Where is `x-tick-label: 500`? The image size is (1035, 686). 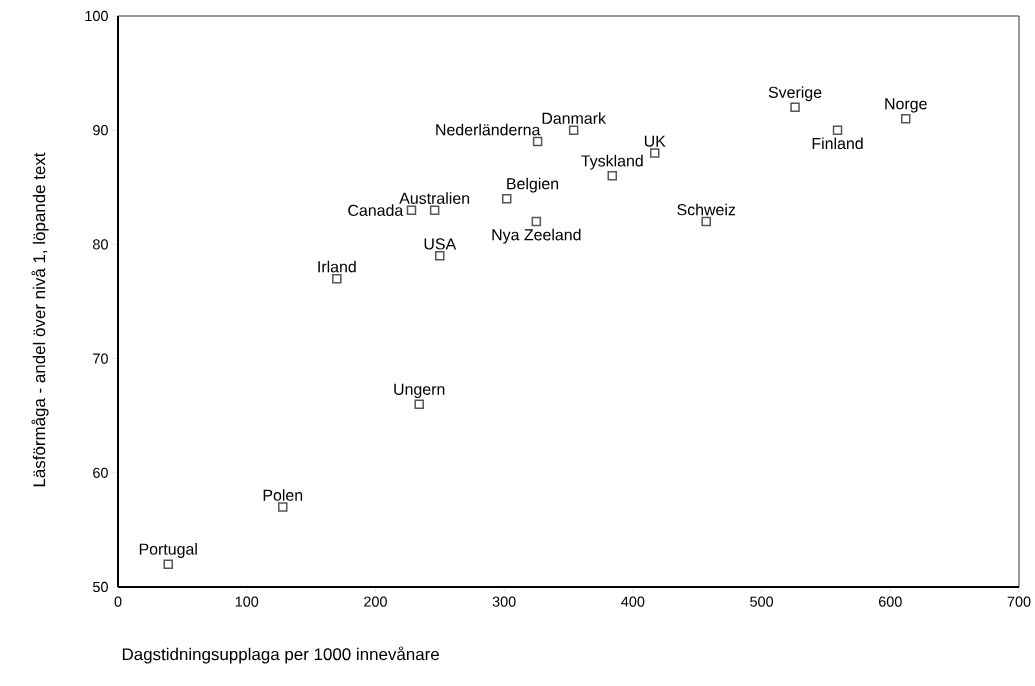
x-tick-label: 500 is located at coordinates (762, 601).